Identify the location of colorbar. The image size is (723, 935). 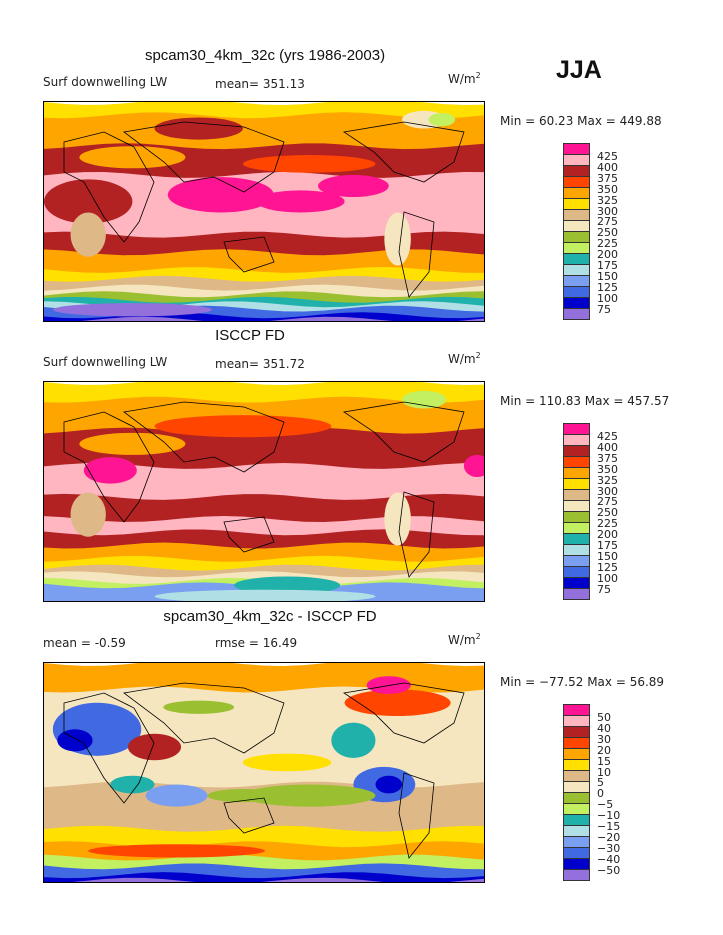
(576, 792).